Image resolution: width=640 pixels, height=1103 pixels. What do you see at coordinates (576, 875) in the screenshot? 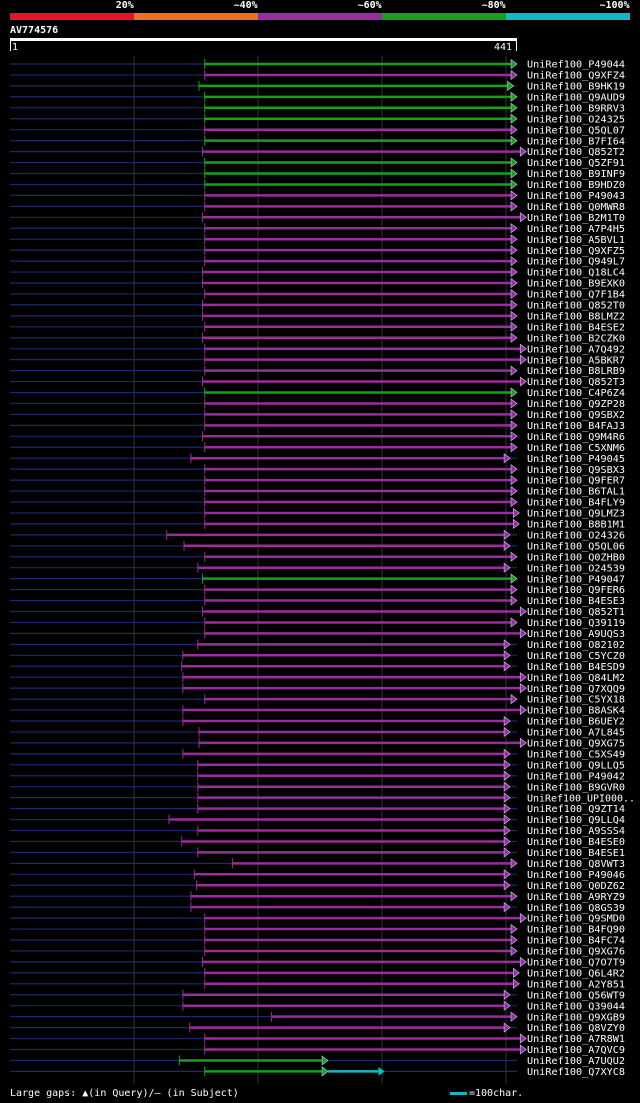
I see `hit-label: UniRef100_P49046` at bounding box center [576, 875].